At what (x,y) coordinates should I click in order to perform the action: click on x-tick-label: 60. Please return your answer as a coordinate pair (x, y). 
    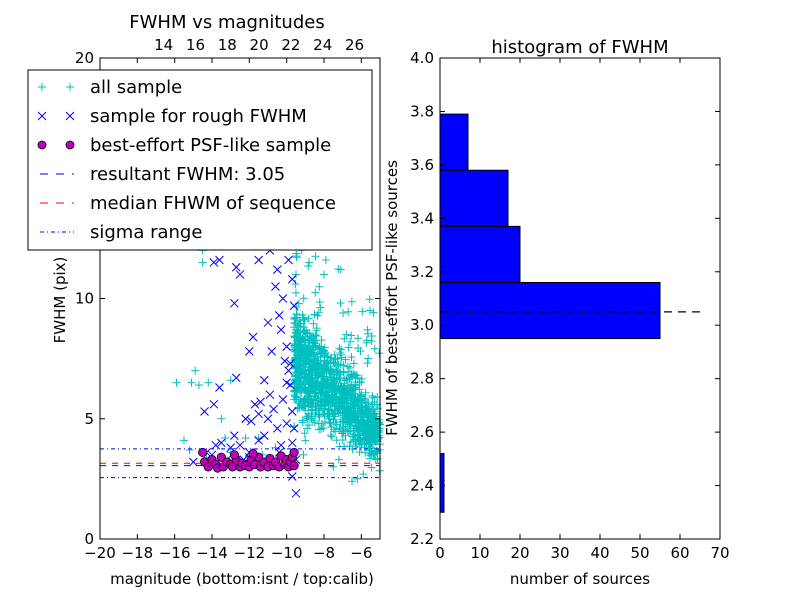
    Looking at the image, I should click on (679, 553).